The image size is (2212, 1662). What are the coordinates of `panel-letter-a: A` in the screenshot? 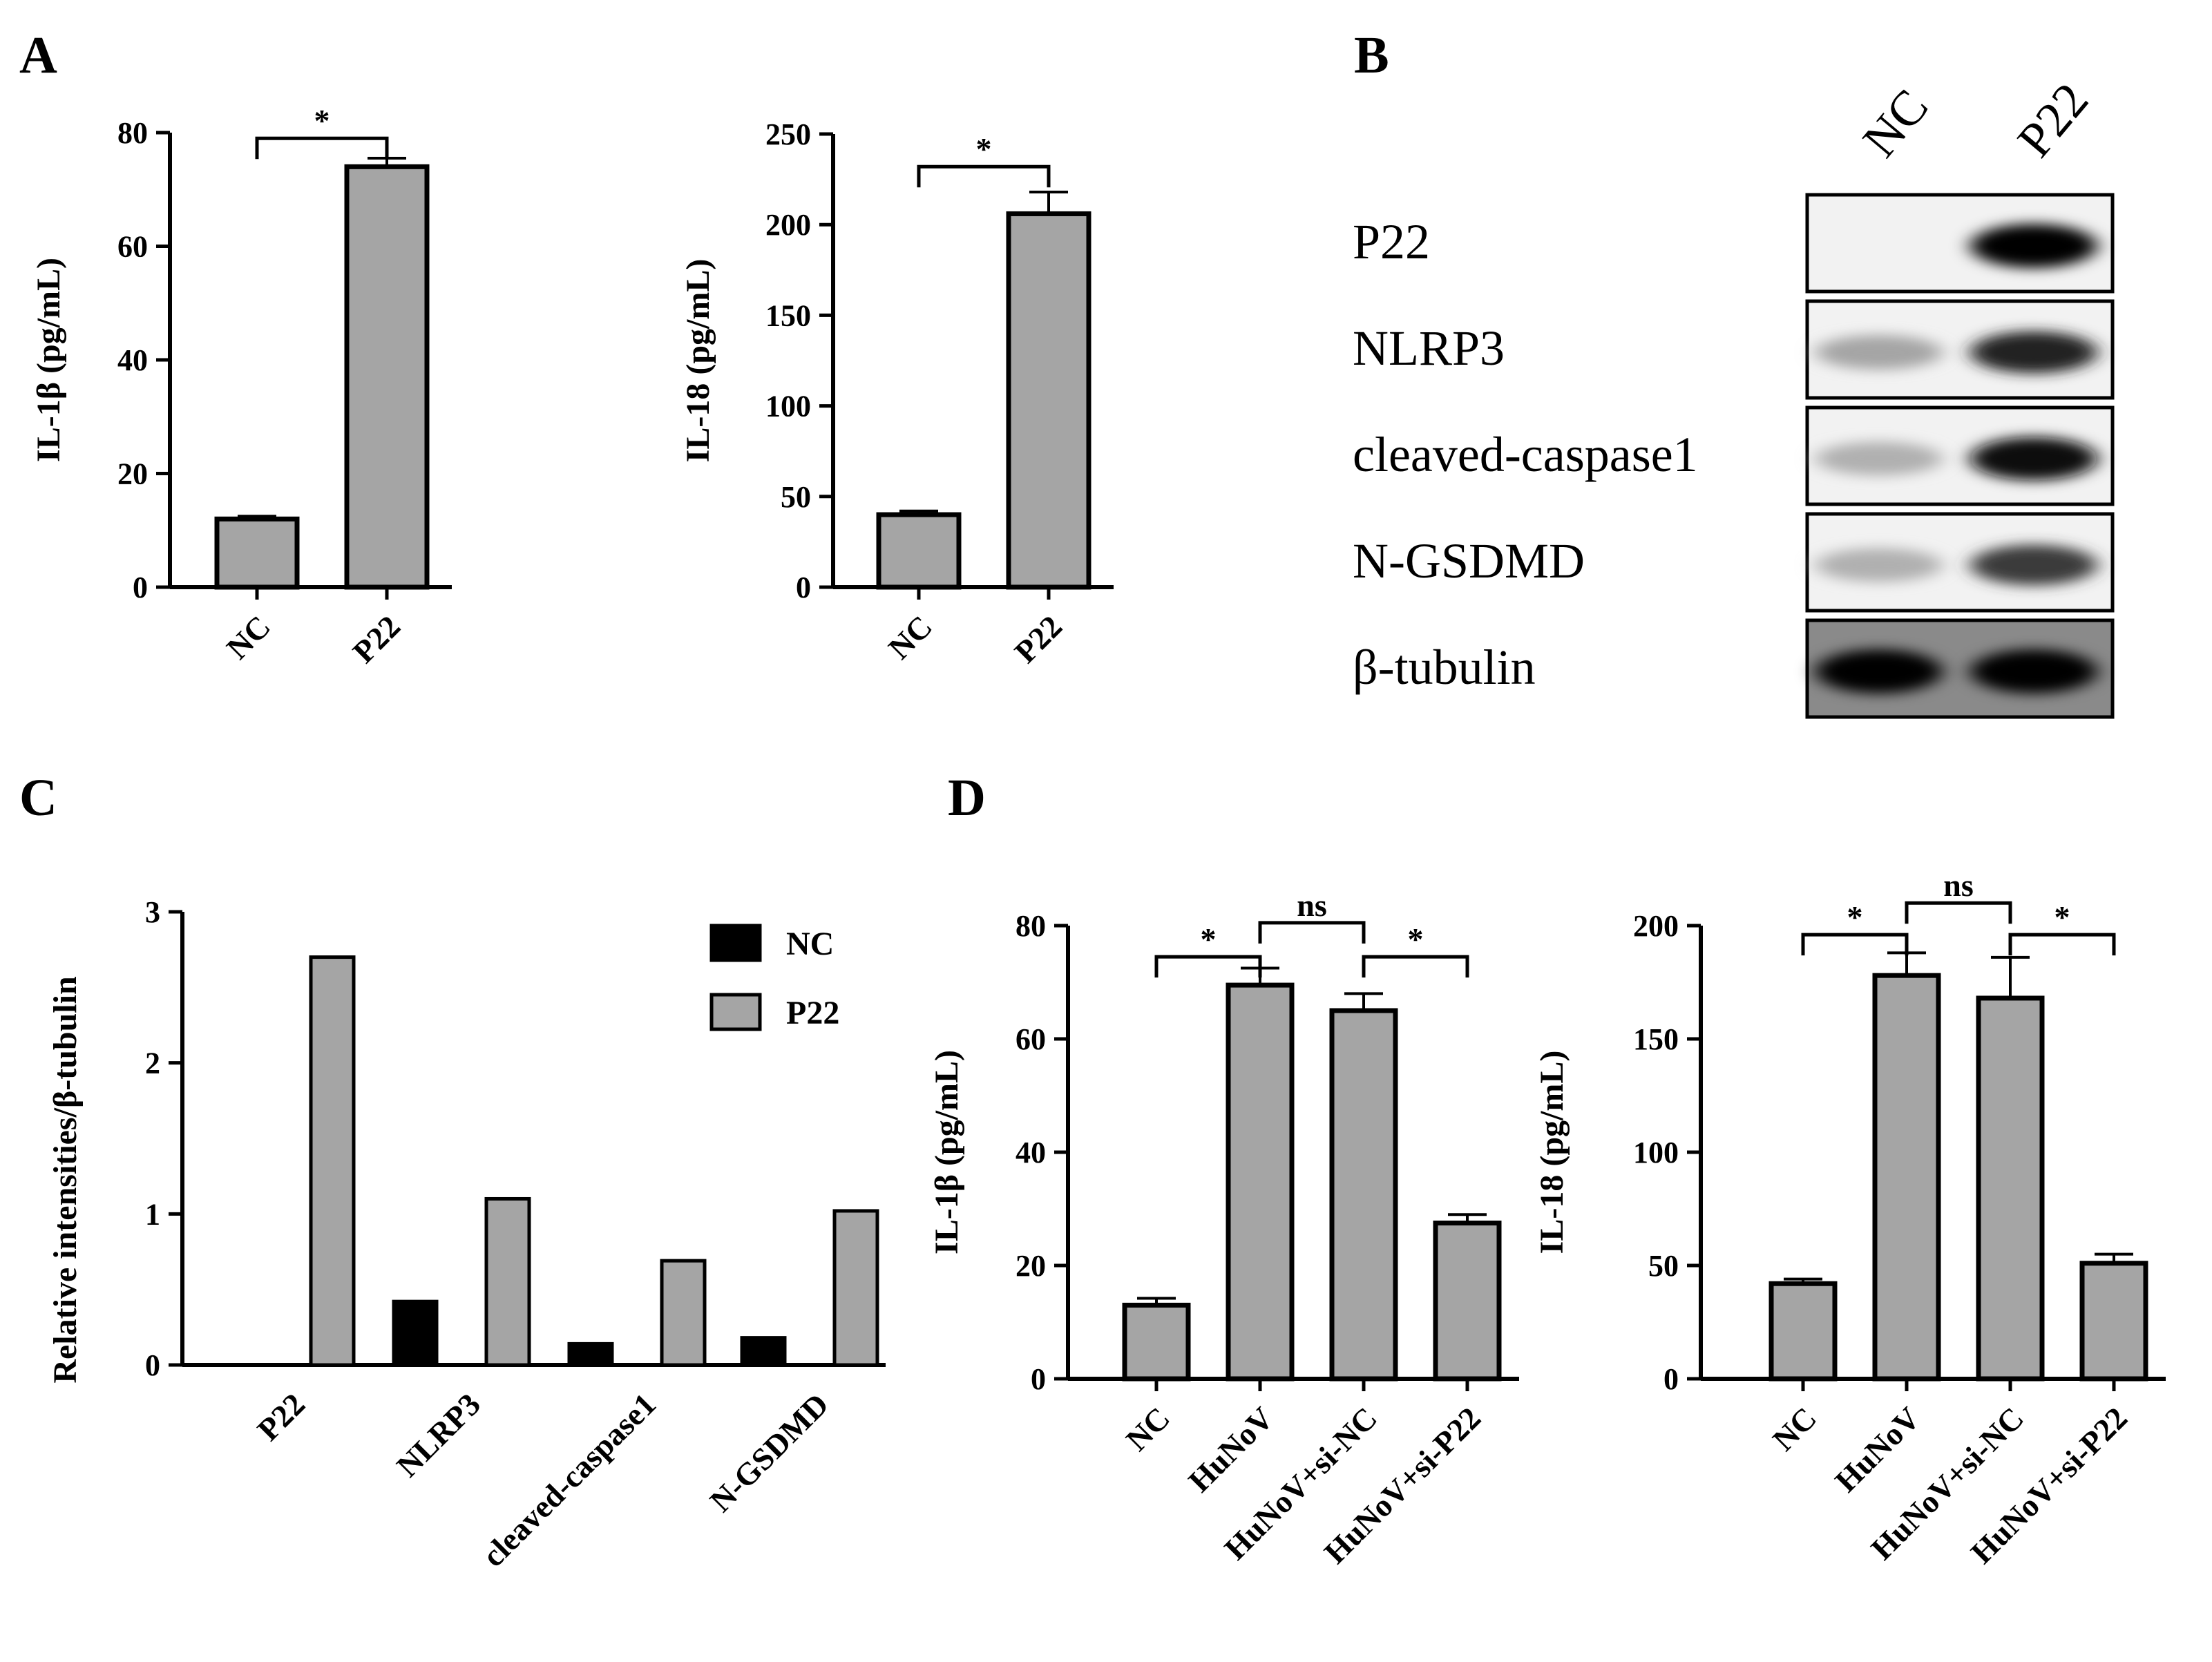 It's located at (38, 55).